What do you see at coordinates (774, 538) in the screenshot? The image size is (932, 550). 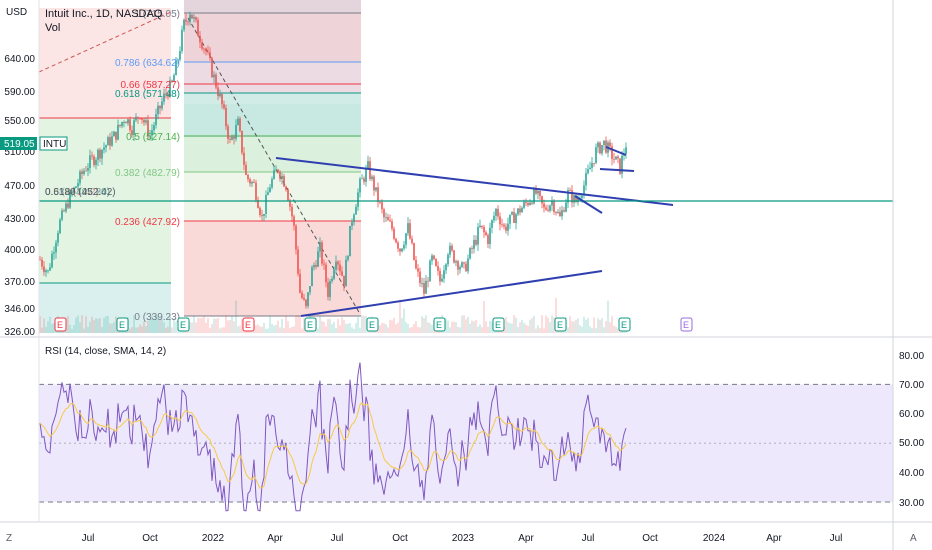 I see `time-tick-label: Apr` at bounding box center [774, 538].